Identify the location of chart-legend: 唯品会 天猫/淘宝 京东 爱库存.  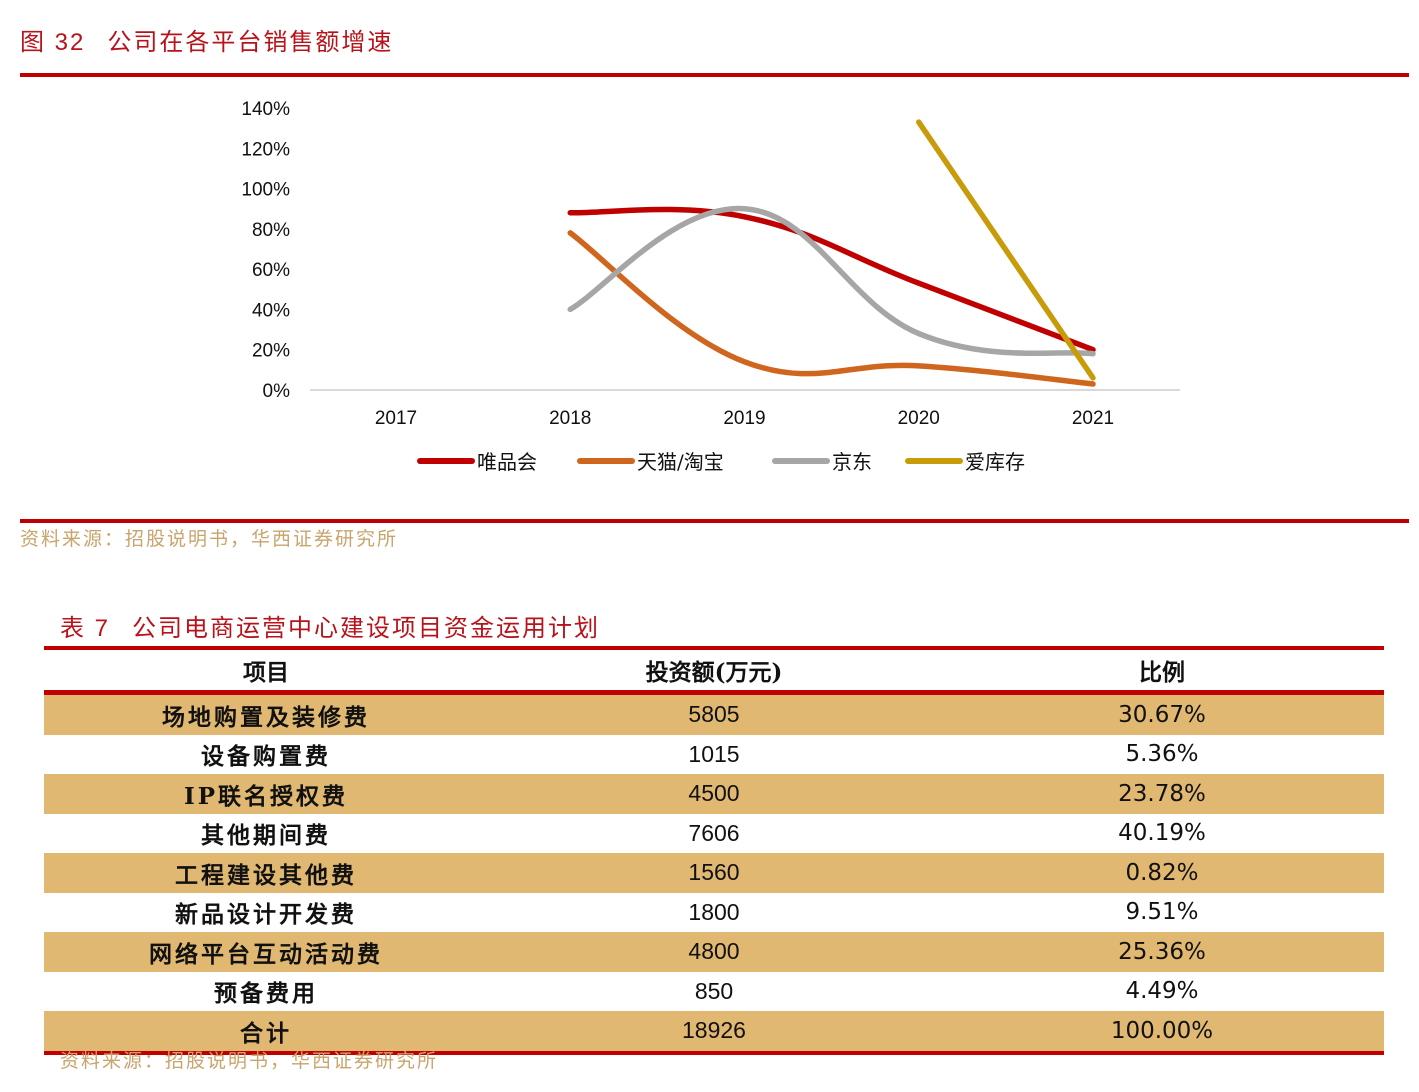
(721, 462).